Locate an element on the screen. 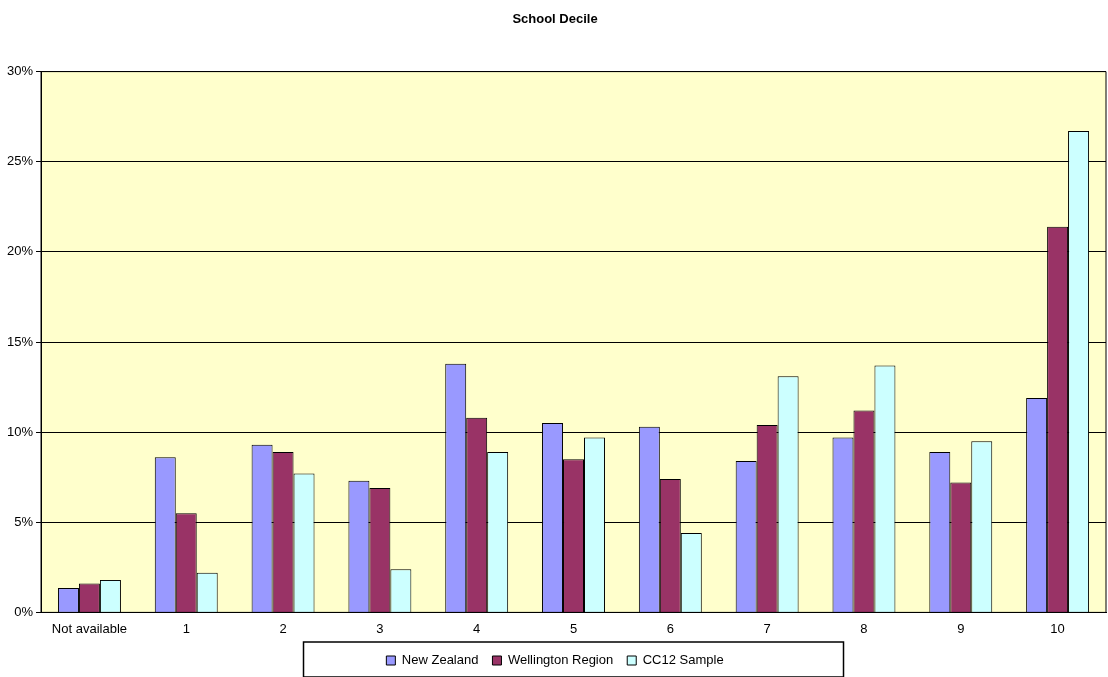 This screenshot has width=1108, height=677. x-tick-label: 5 is located at coordinates (573, 628).